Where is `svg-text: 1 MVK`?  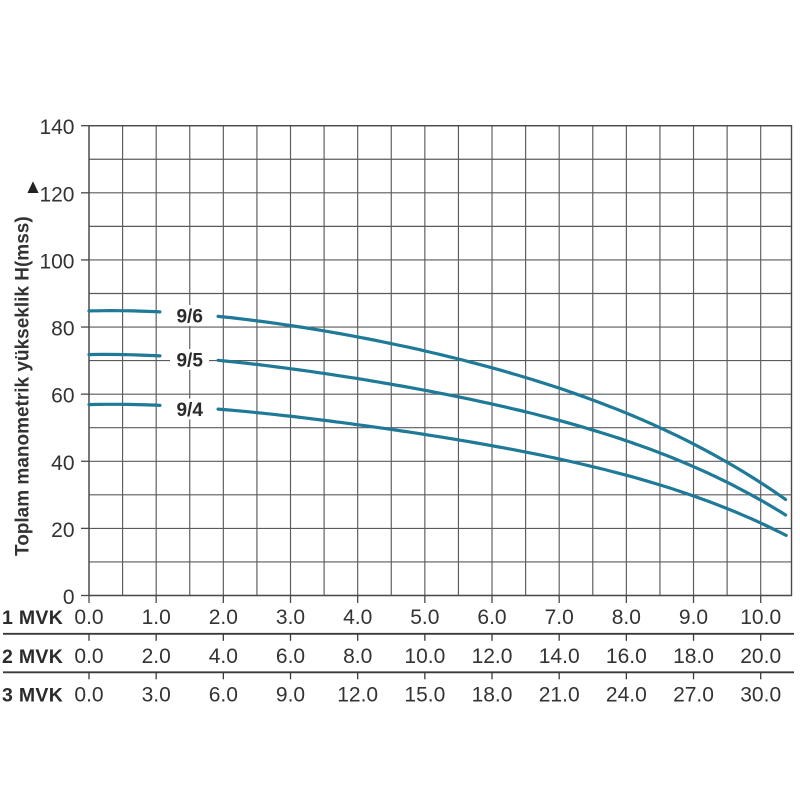
svg-text: 1 MVK is located at coordinates (32, 618).